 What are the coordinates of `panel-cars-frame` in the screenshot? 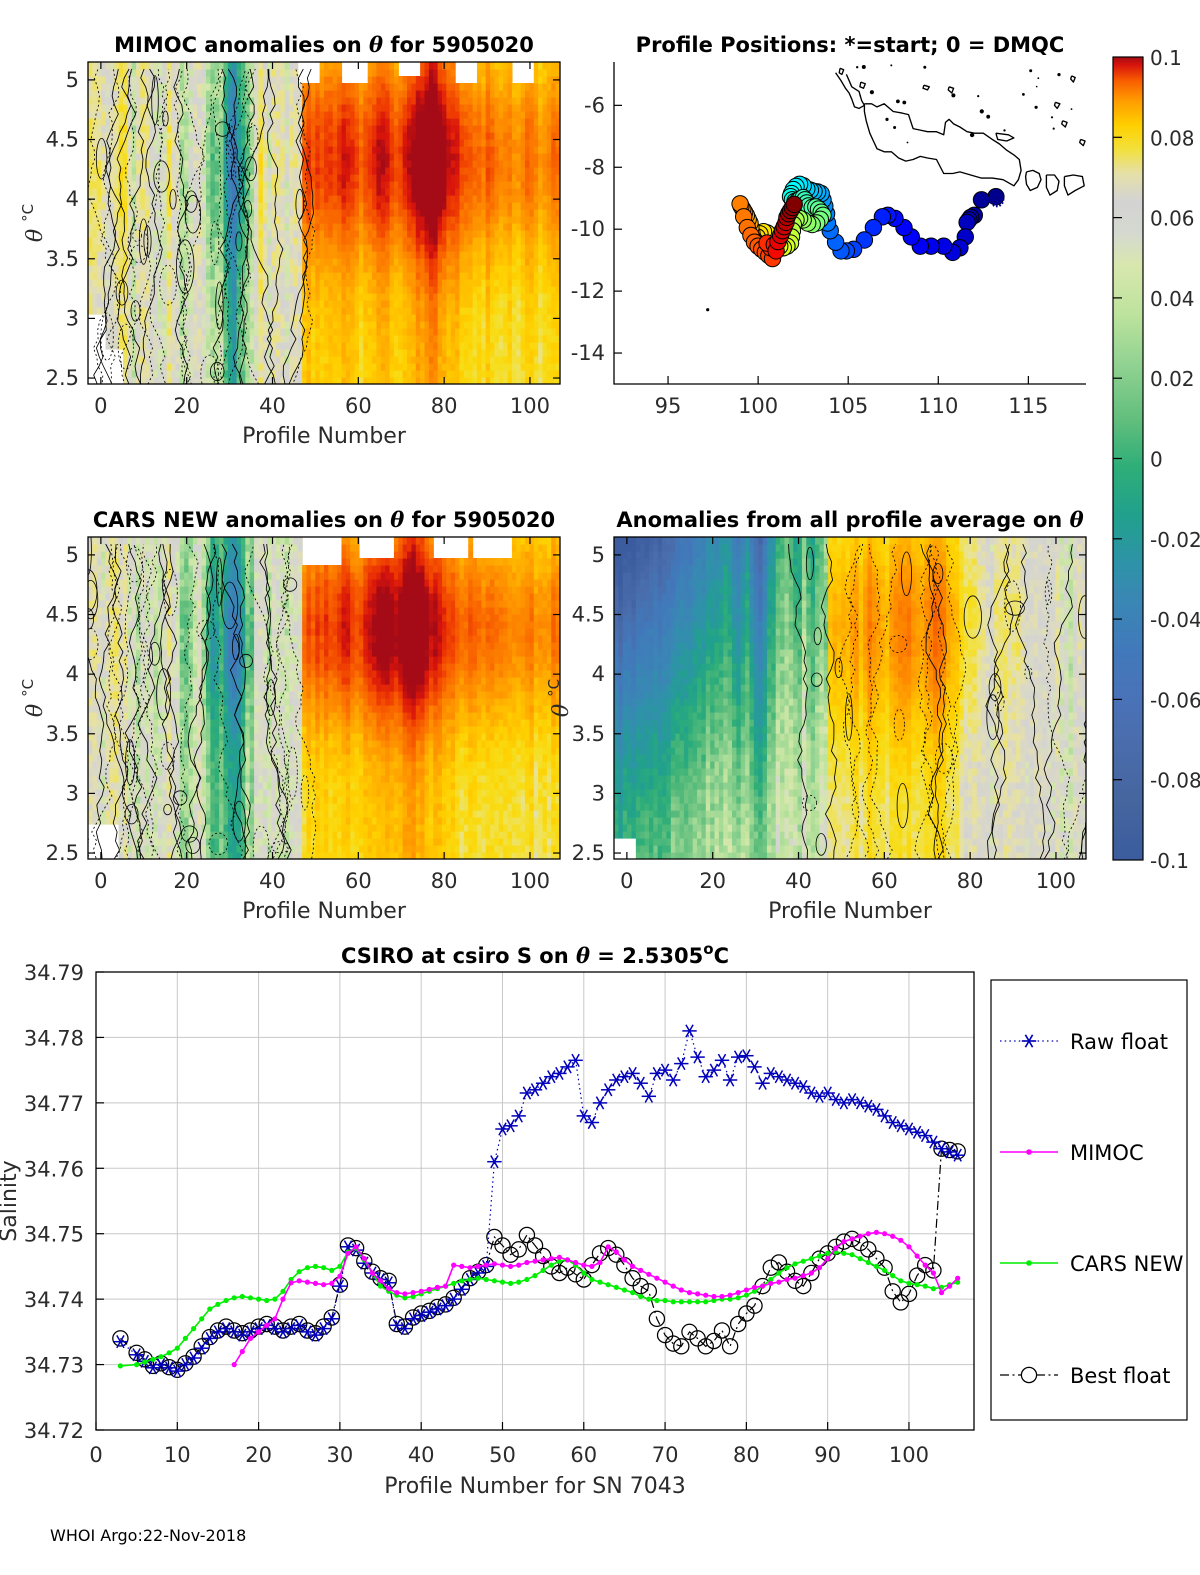 It's located at (324, 698).